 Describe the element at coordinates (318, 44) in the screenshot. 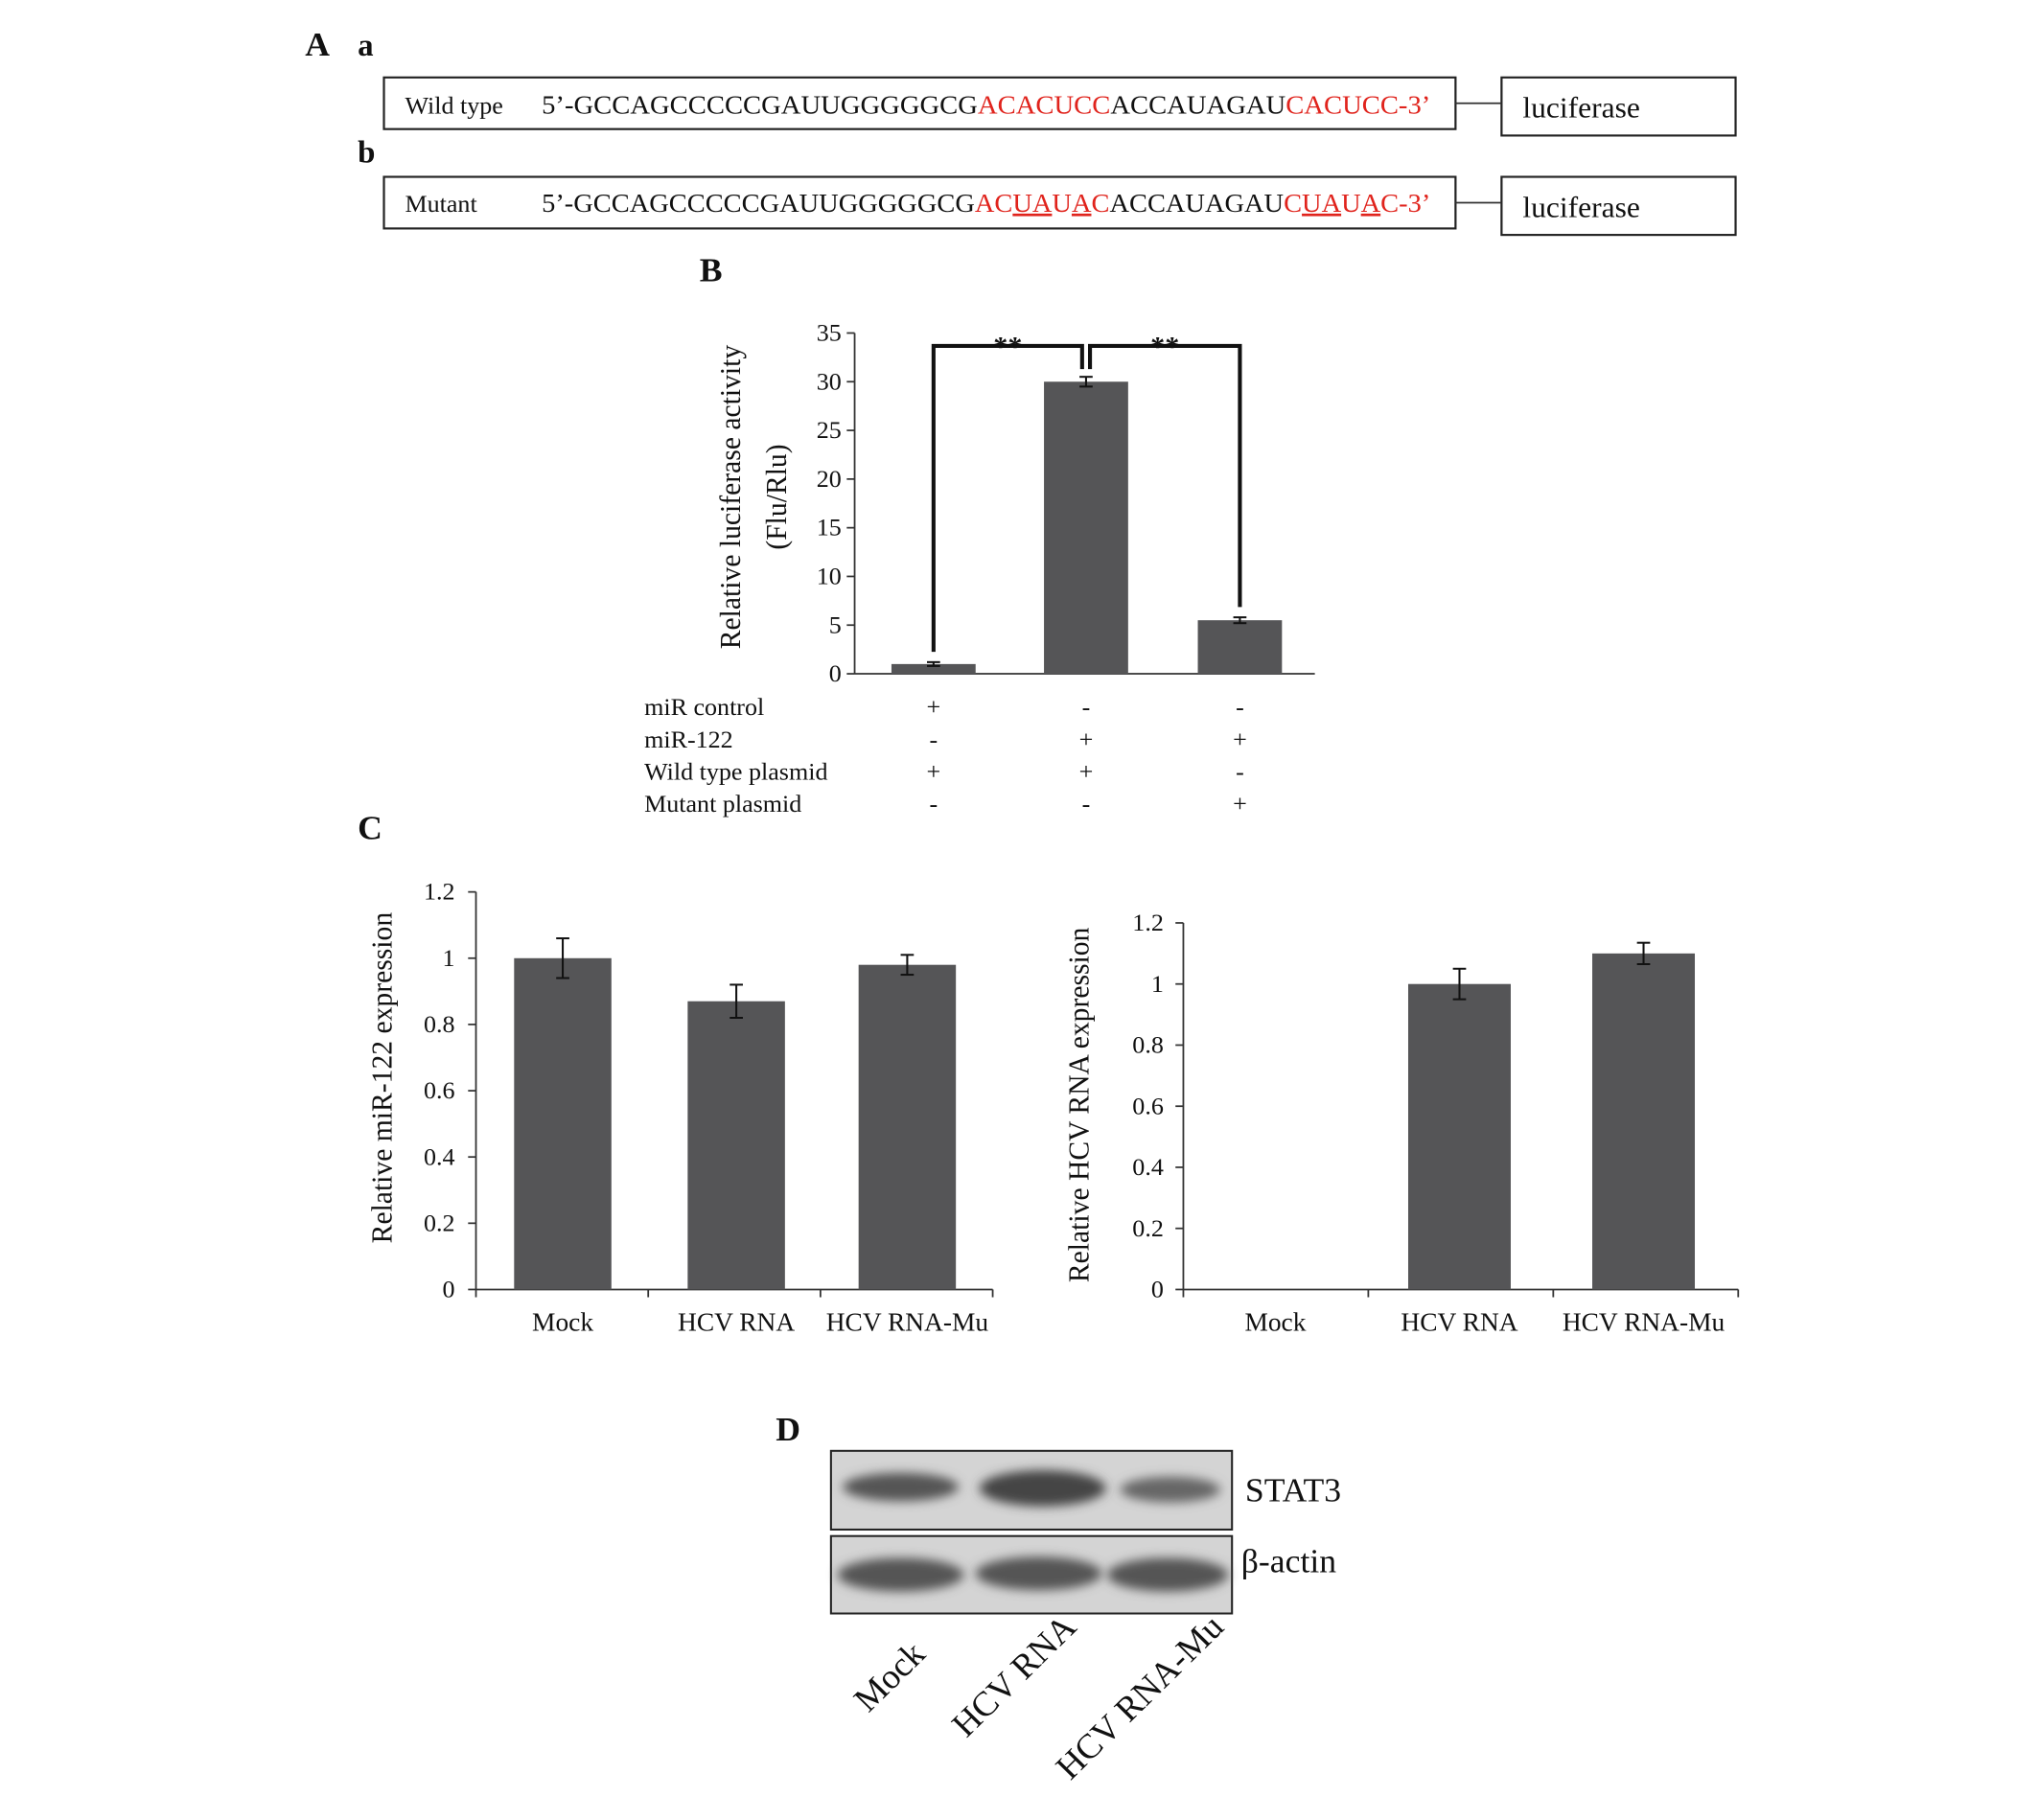

I see `panel-label: A` at that location.